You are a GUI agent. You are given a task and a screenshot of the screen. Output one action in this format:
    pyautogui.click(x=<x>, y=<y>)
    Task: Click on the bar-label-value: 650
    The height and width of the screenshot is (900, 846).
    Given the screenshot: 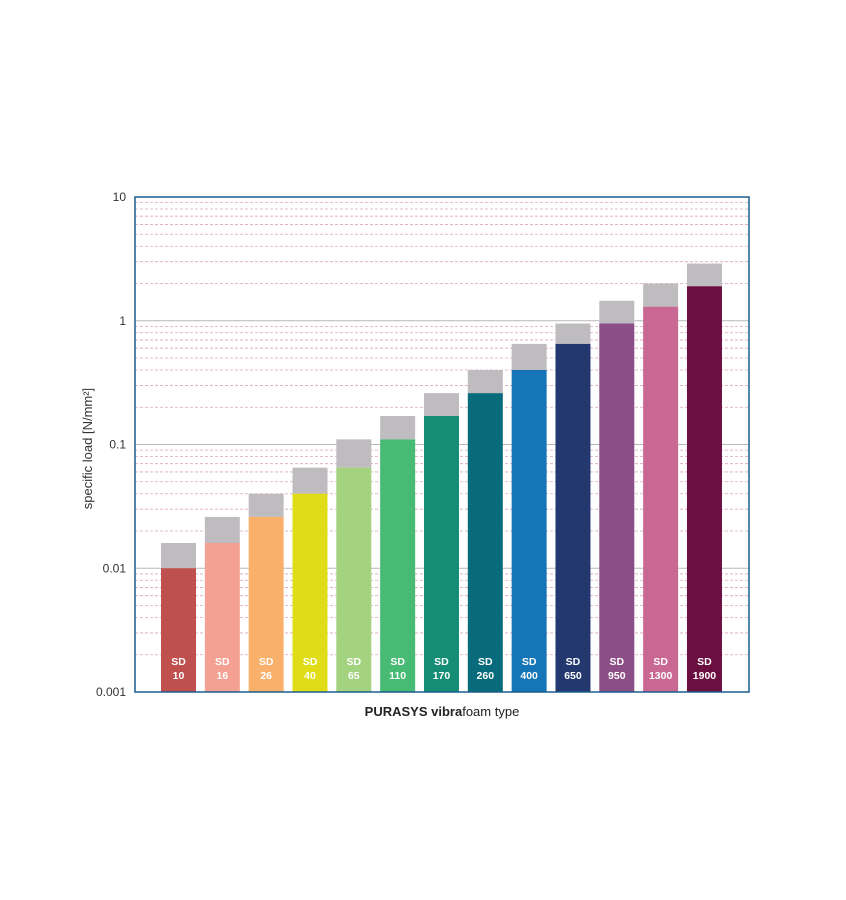 What is the action you would take?
    pyautogui.click(x=573, y=676)
    